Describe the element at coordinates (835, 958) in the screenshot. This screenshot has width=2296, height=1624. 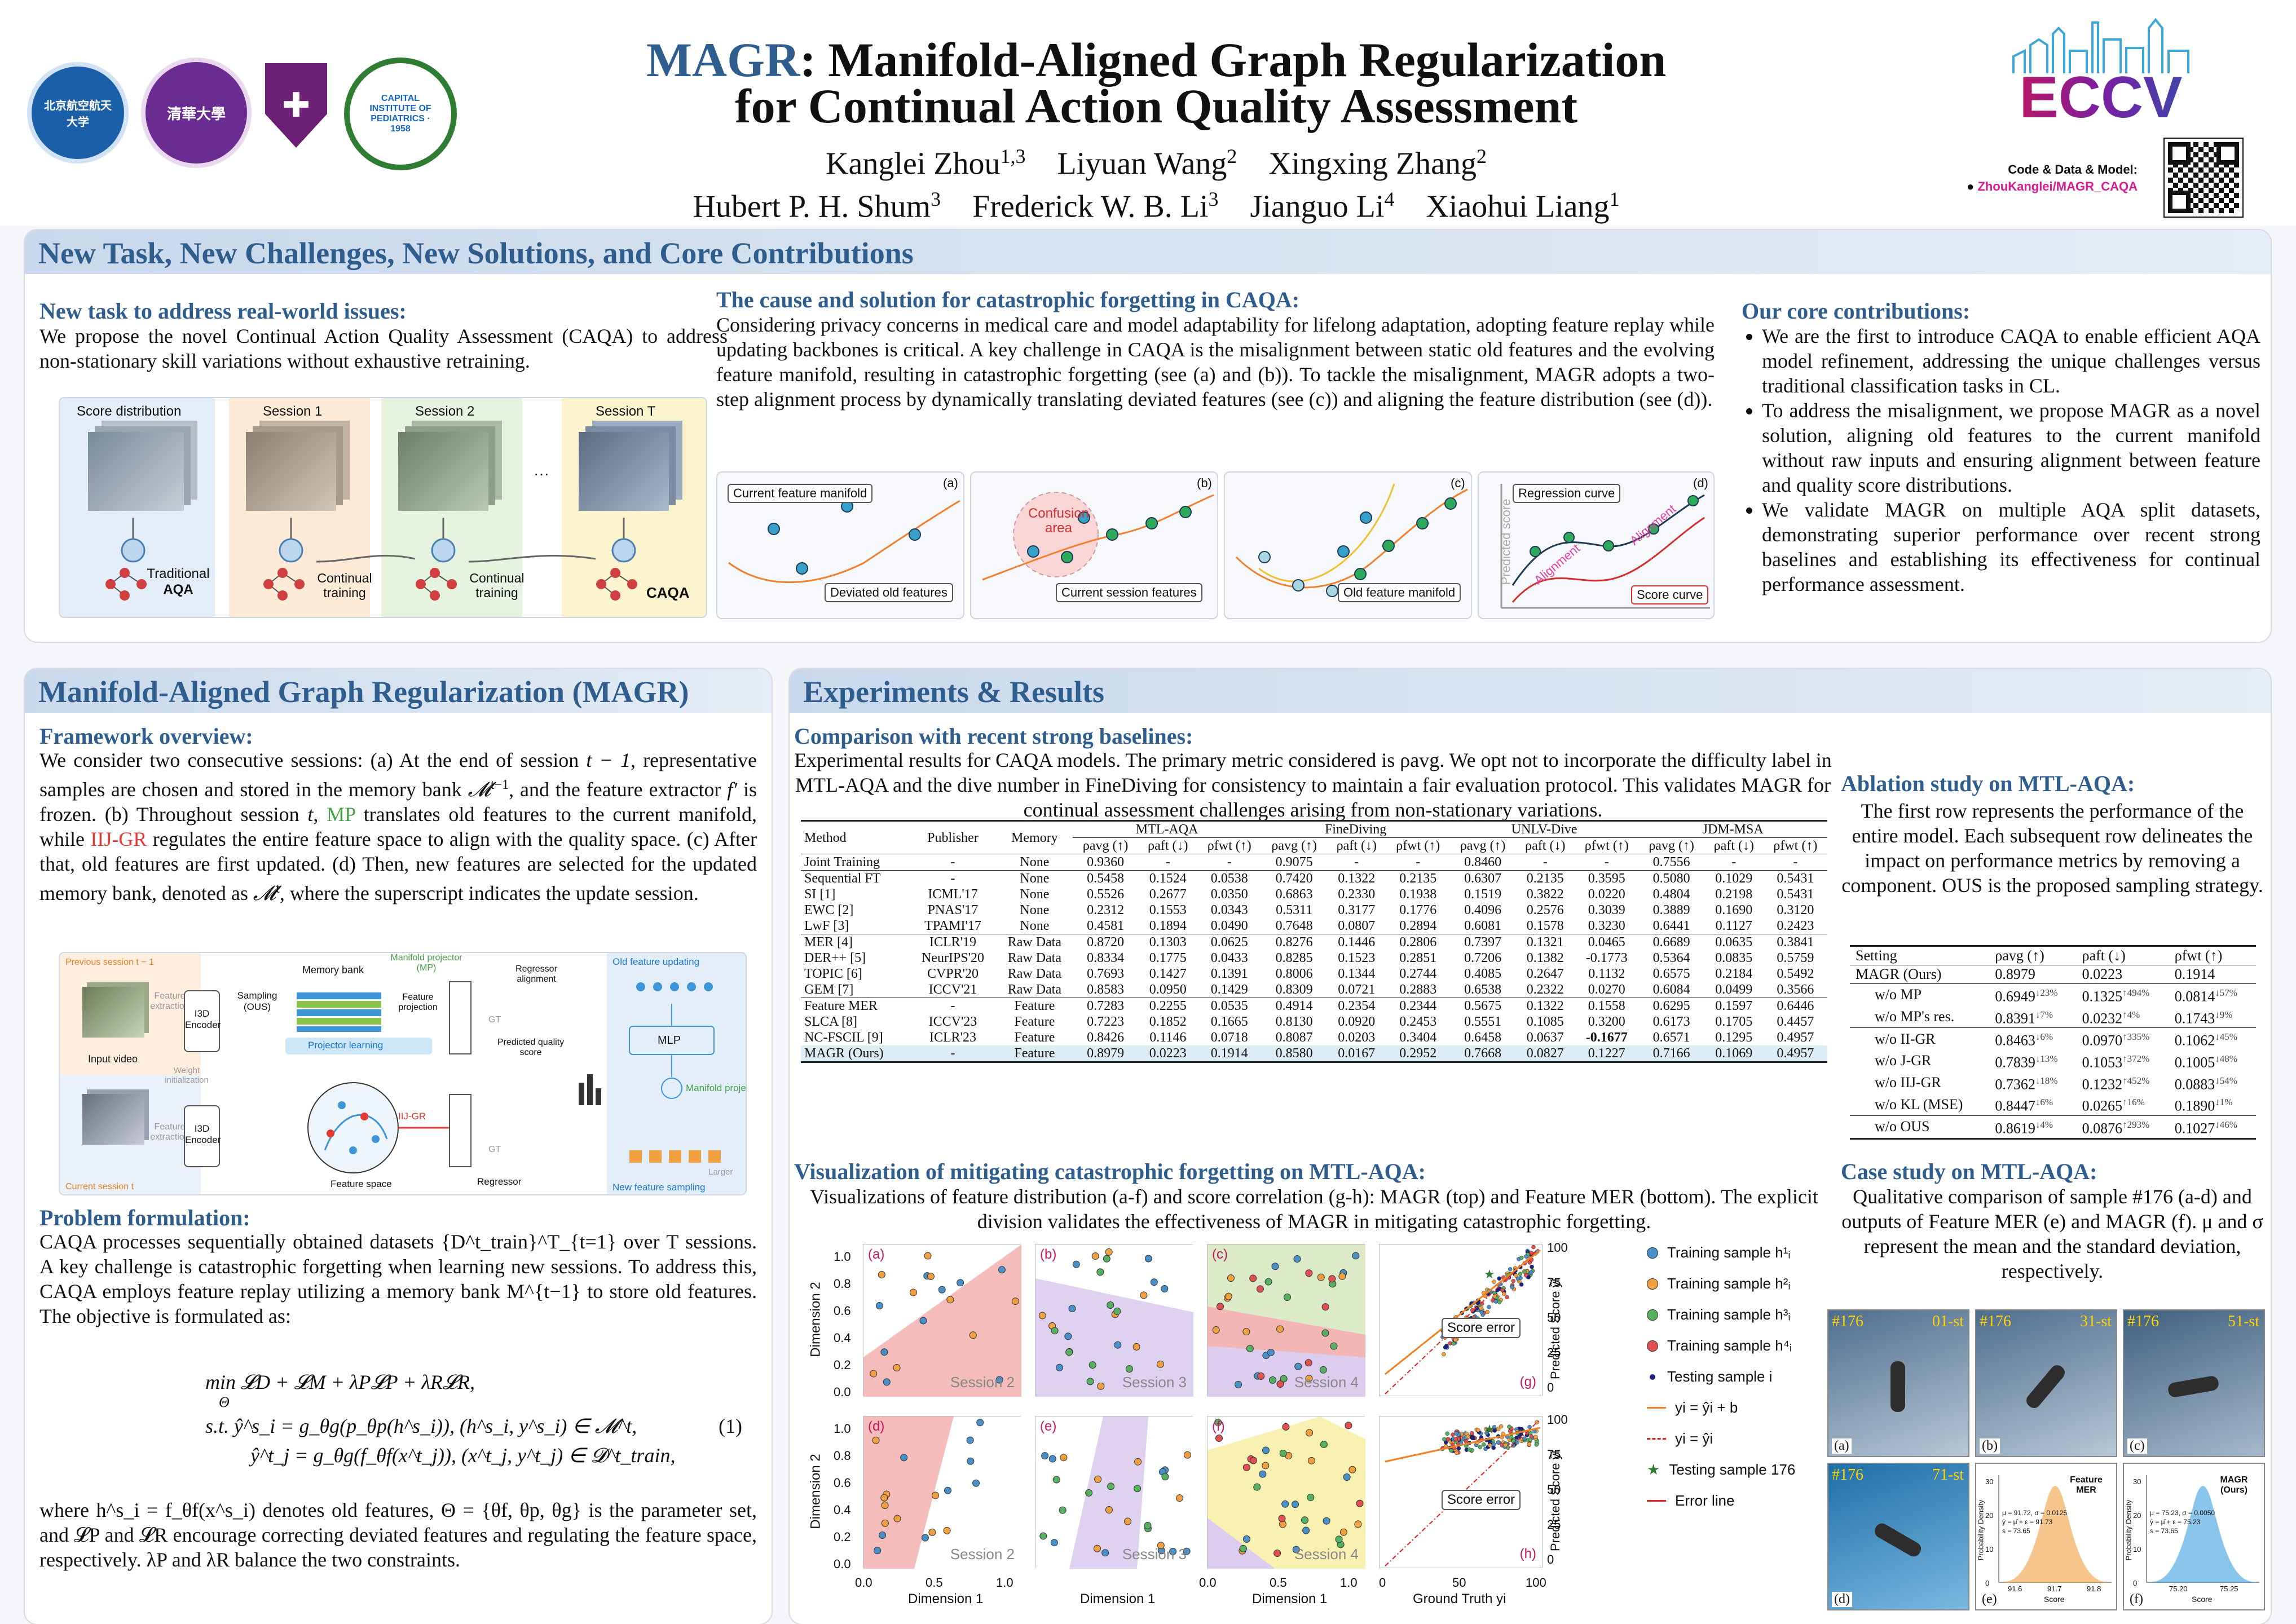
I see `table-cell: DER++ [5]` at that location.